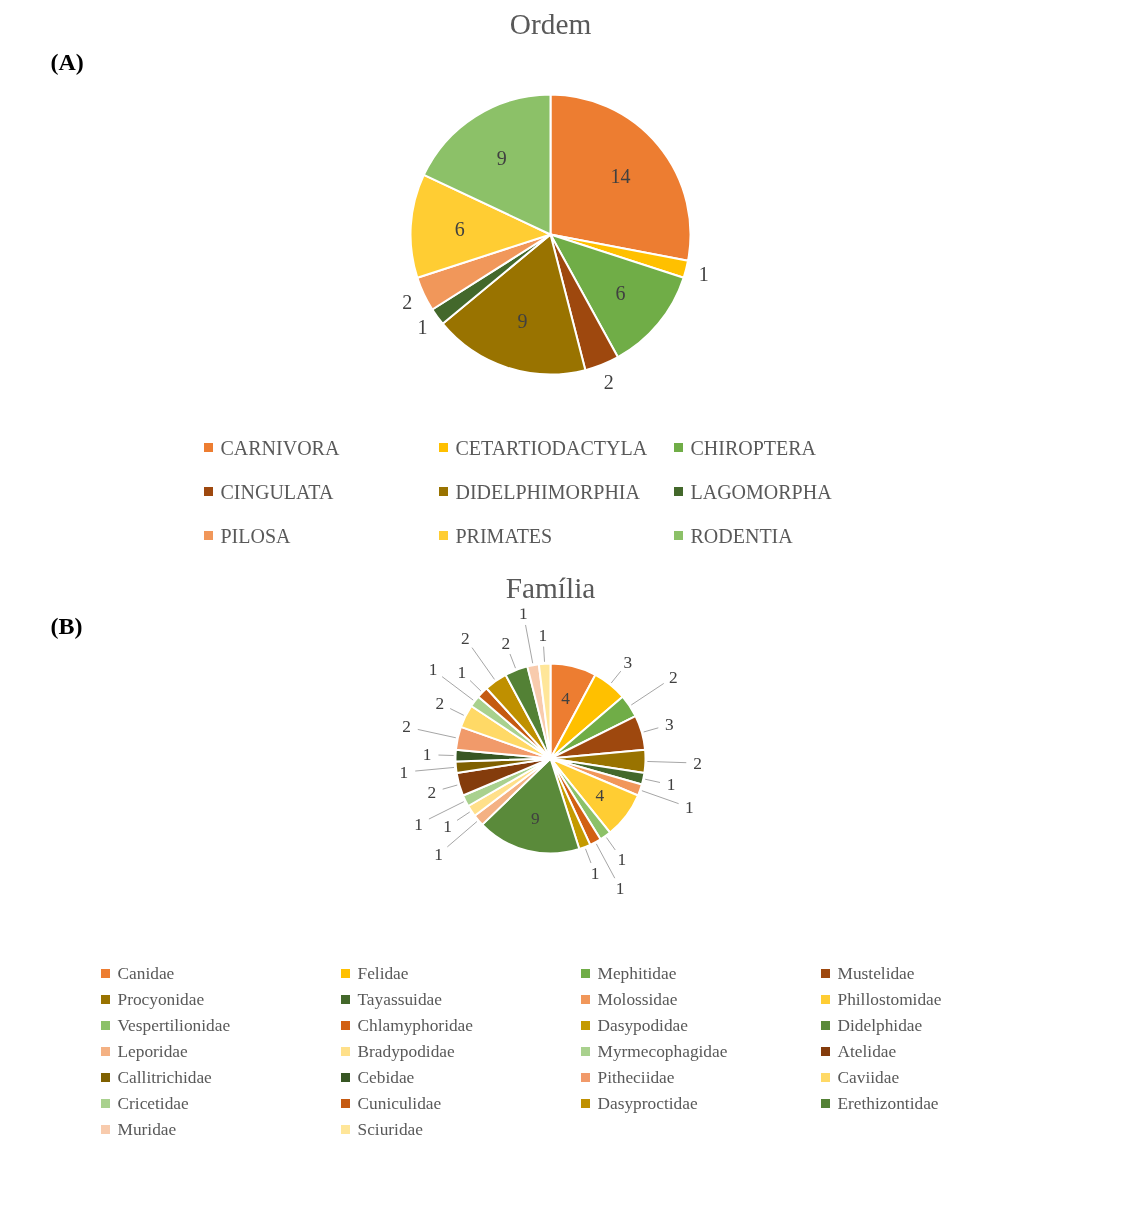 Image resolution: width=1131 pixels, height=1219 pixels. Describe the element at coordinates (406, 1051) in the screenshot. I see `legend-label: Bradypodidae` at that location.